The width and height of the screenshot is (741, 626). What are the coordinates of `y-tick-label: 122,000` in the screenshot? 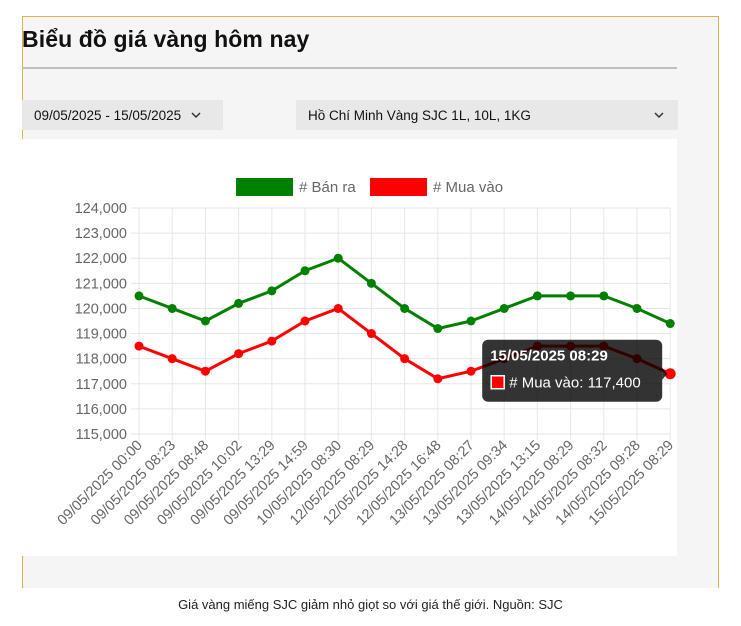 It's located at (101, 259).